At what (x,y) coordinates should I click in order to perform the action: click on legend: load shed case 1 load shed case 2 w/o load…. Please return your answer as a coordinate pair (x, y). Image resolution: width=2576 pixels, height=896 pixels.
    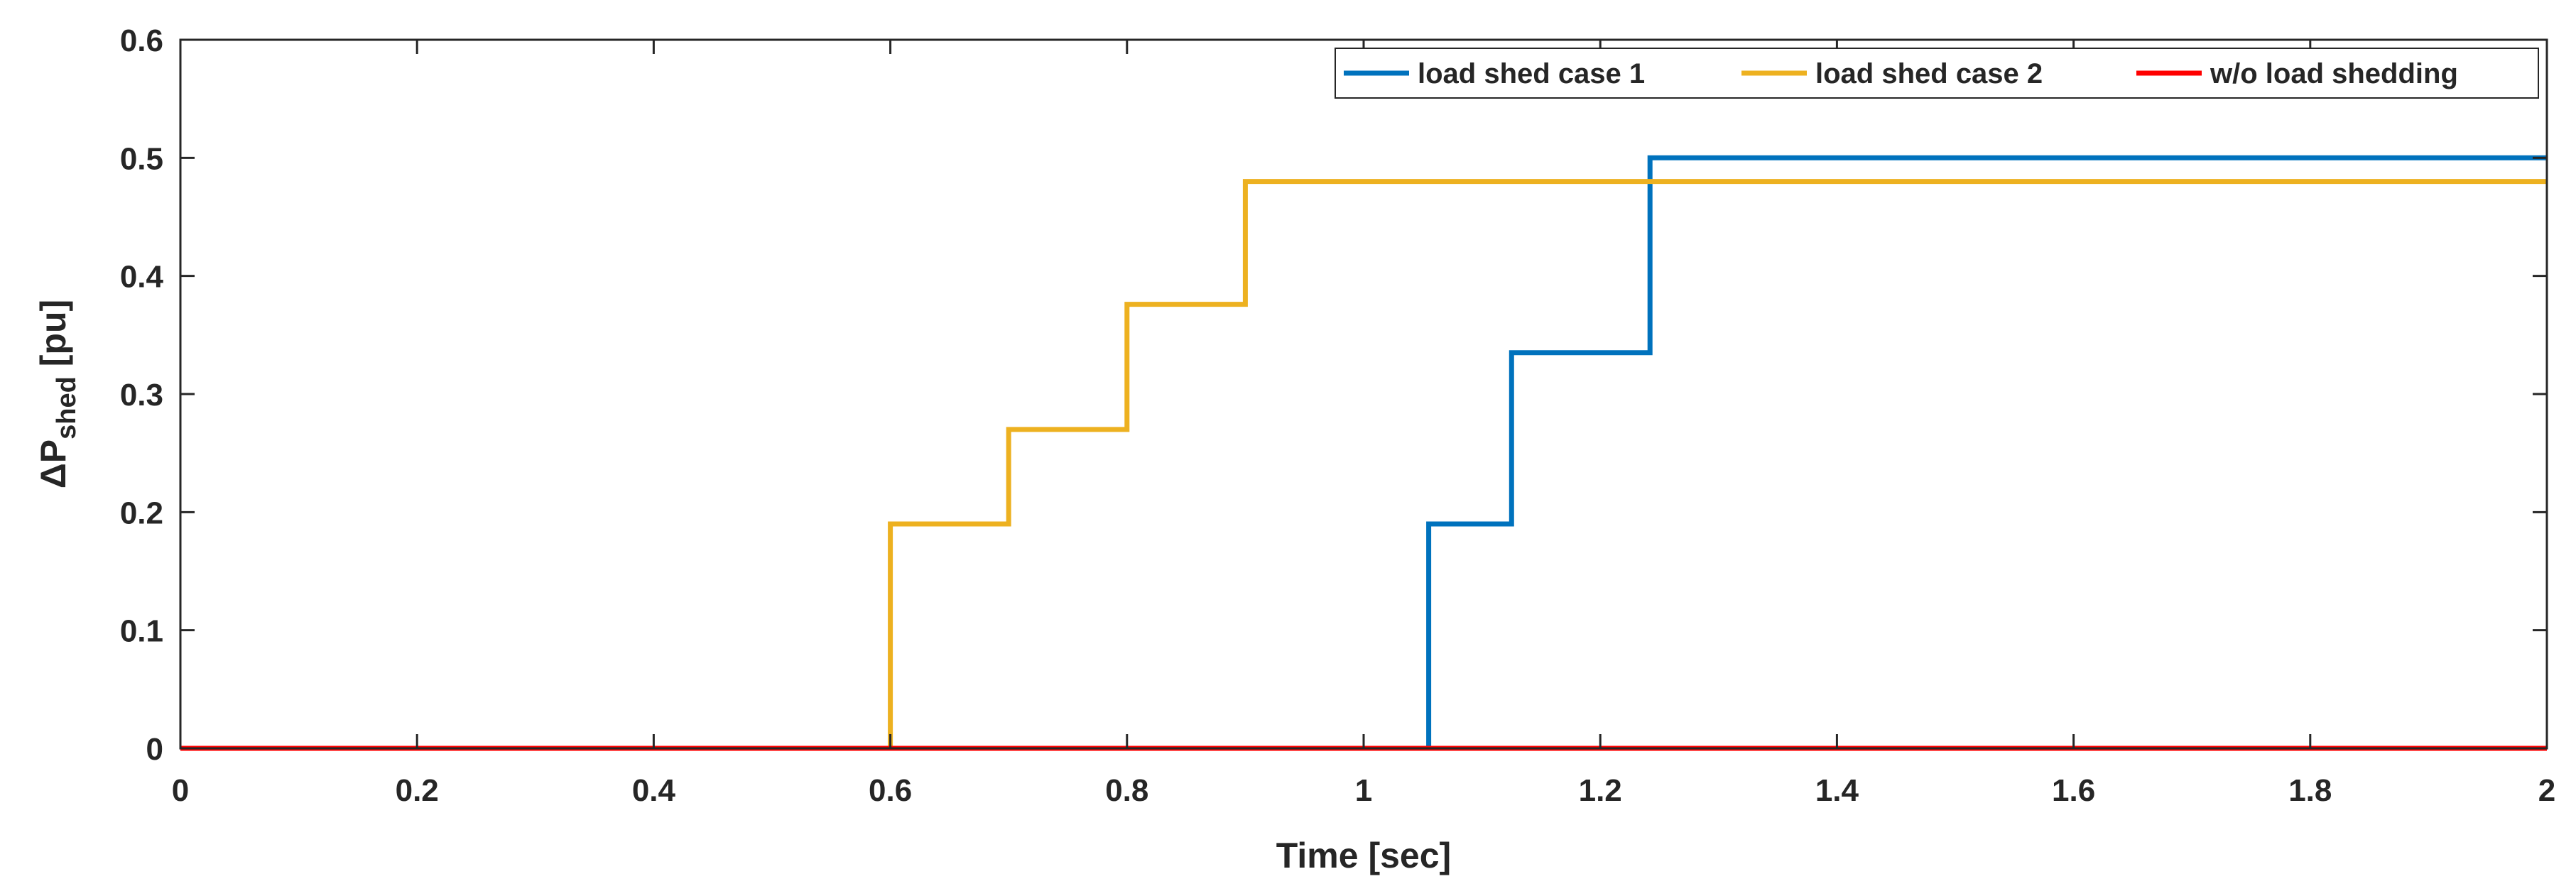
    Looking at the image, I should click on (1937, 73).